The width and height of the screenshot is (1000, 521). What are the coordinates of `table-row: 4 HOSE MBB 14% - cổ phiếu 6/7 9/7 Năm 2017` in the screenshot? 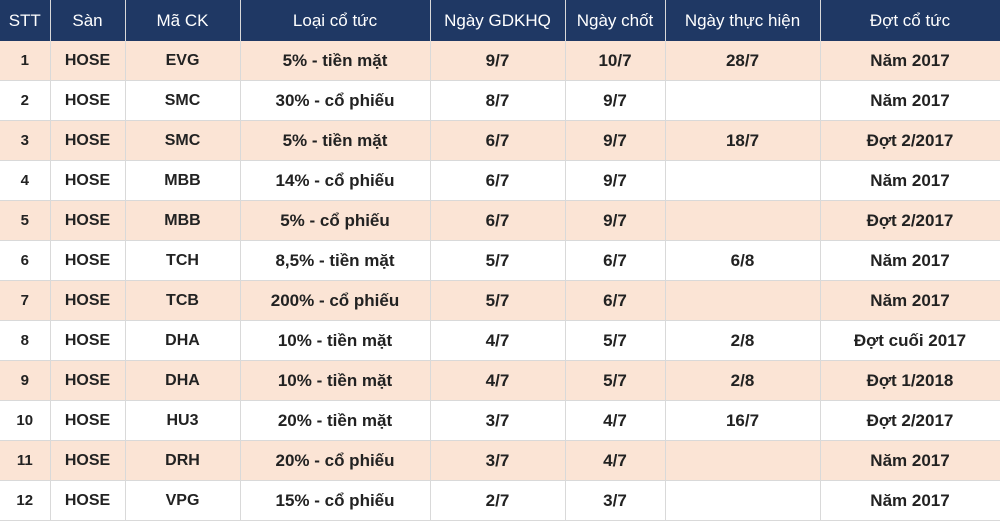 It's located at (500, 180).